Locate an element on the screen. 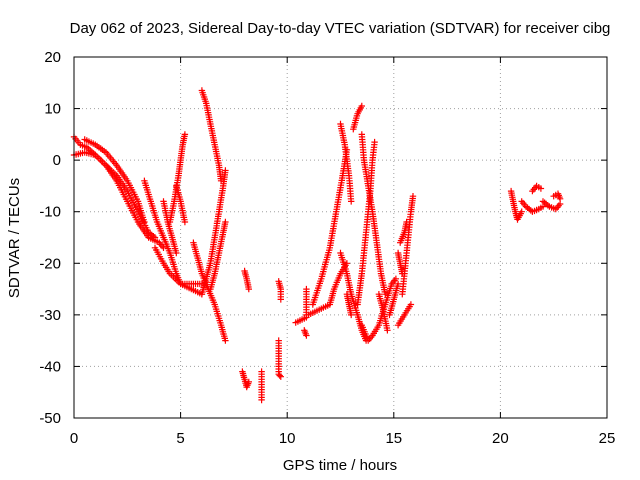 This screenshot has height=480, width=640. y-tick-label: 10 is located at coordinates (52, 109).